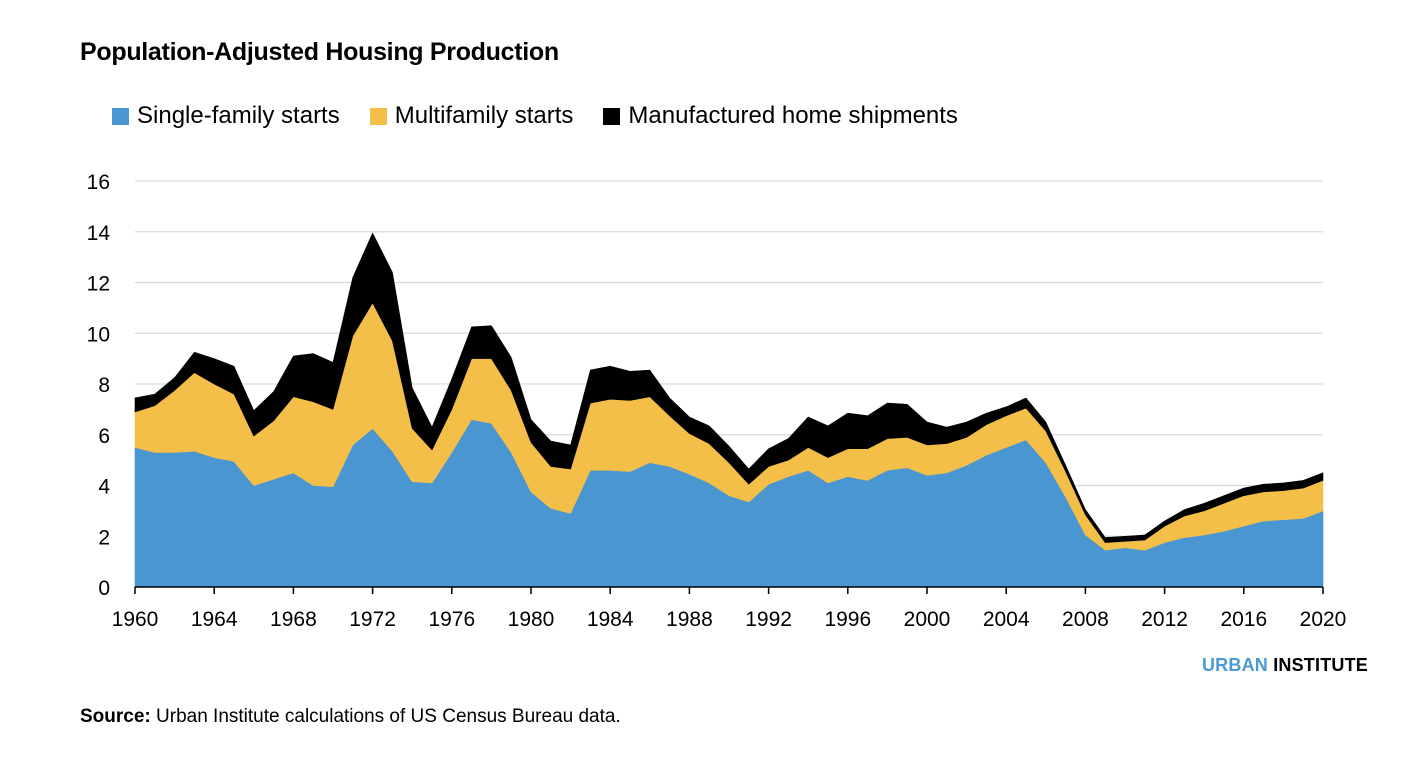  What do you see at coordinates (451, 619) in the screenshot?
I see `x-tick-label-1976: 1976` at bounding box center [451, 619].